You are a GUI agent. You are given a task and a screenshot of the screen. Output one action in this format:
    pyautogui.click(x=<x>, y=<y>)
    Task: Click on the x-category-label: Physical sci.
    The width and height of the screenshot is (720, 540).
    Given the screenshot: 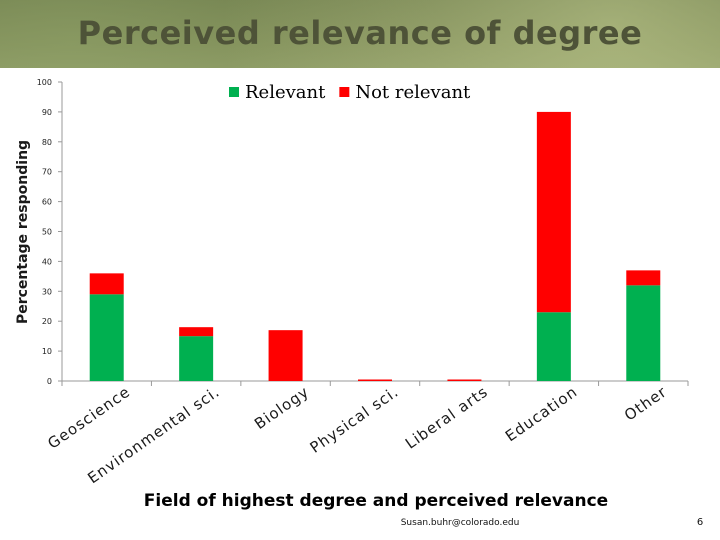 What is the action you would take?
    pyautogui.click(x=354, y=420)
    